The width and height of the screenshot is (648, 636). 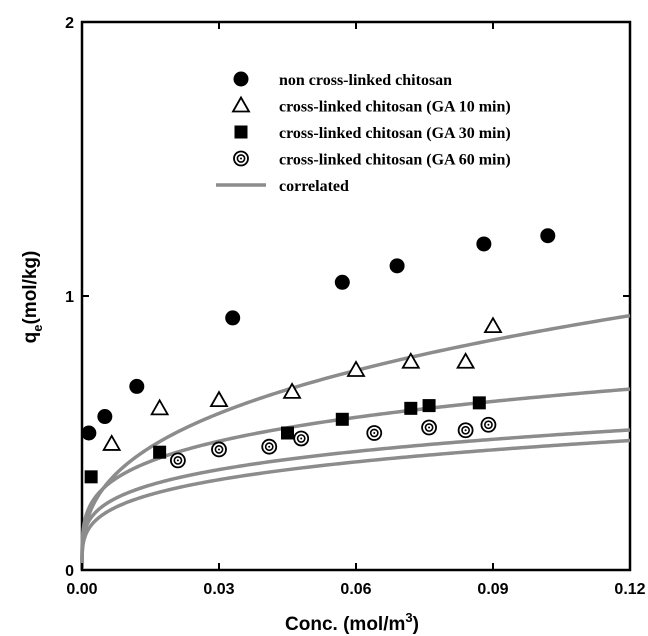 I want to click on legend-label: correlated, so click(x=314, y=186).